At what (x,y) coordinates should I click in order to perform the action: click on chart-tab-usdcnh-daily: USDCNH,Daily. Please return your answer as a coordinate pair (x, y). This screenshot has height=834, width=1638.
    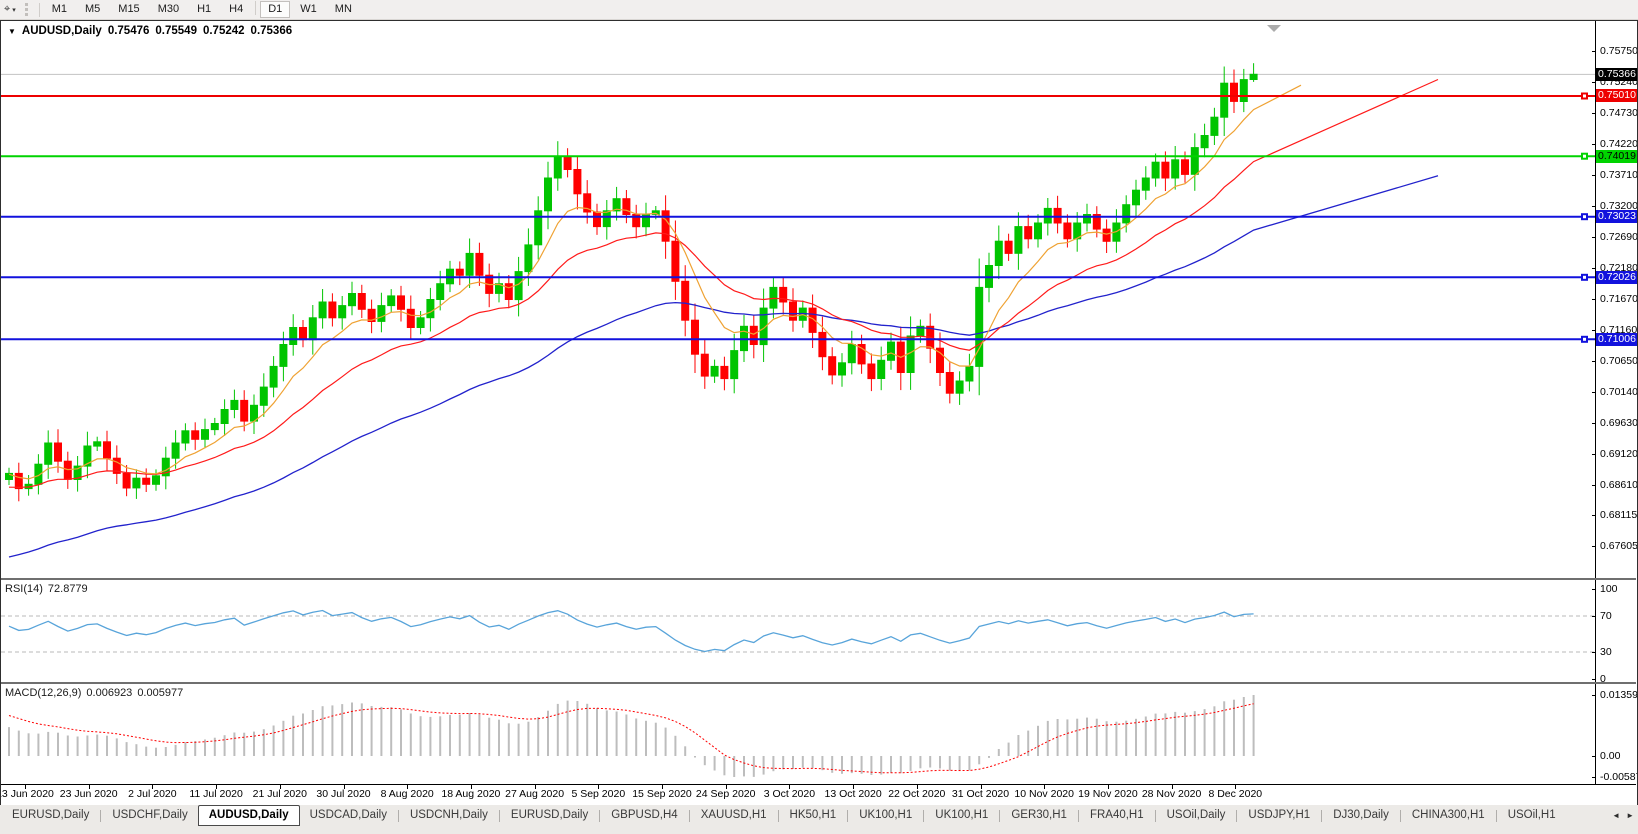
    Looking at the image, I should click on (448, 815).